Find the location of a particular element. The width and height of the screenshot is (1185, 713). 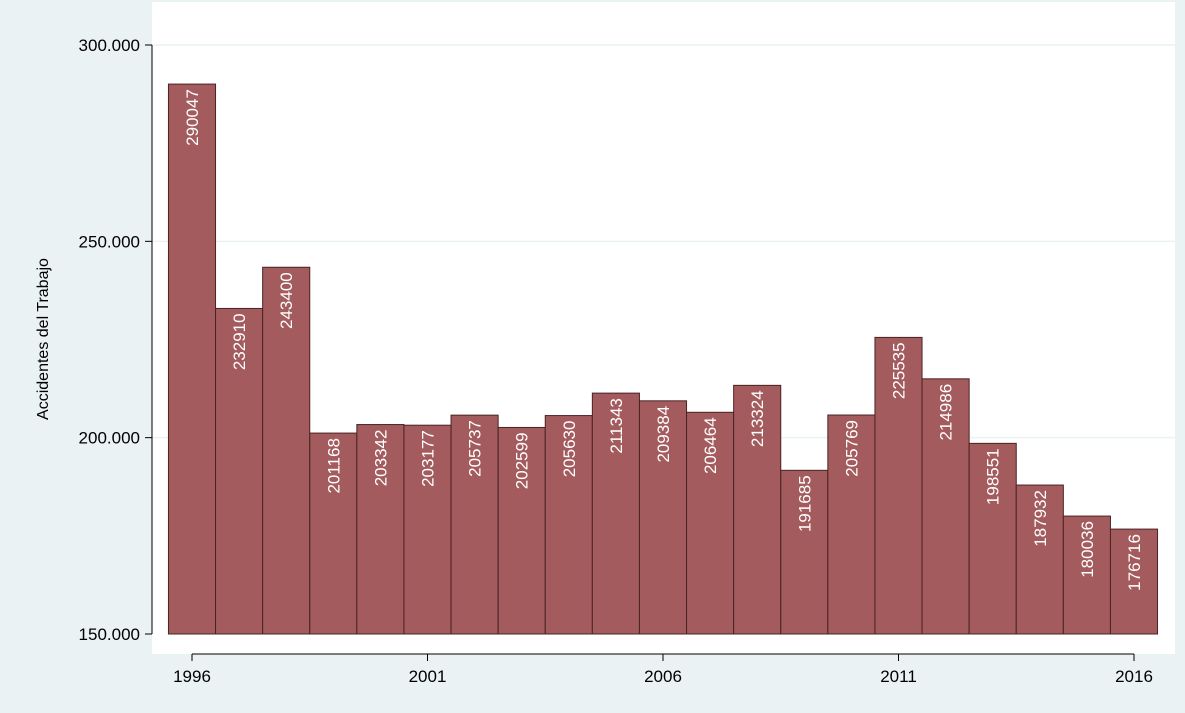

bar-value-label: 205737 is located at coordinates (475, 448).